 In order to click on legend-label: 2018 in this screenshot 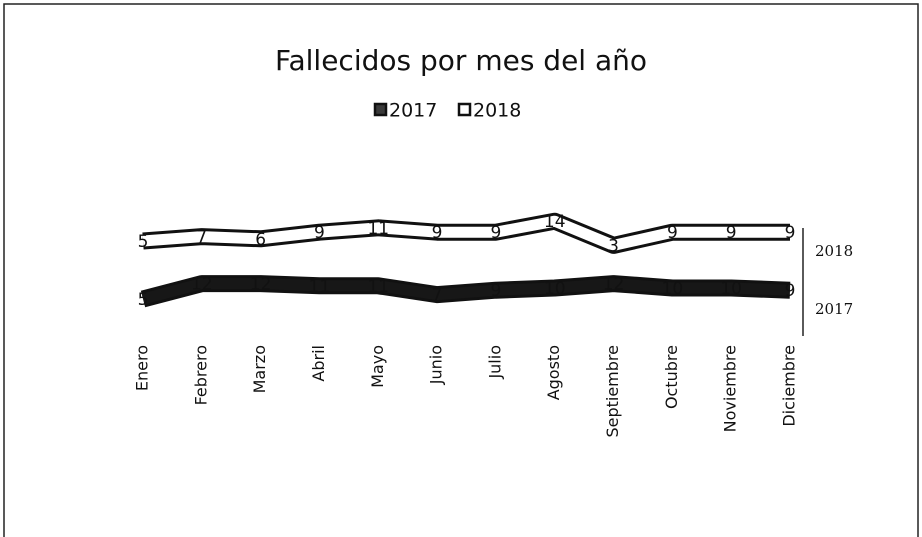, I will do `click(497, 111)`.